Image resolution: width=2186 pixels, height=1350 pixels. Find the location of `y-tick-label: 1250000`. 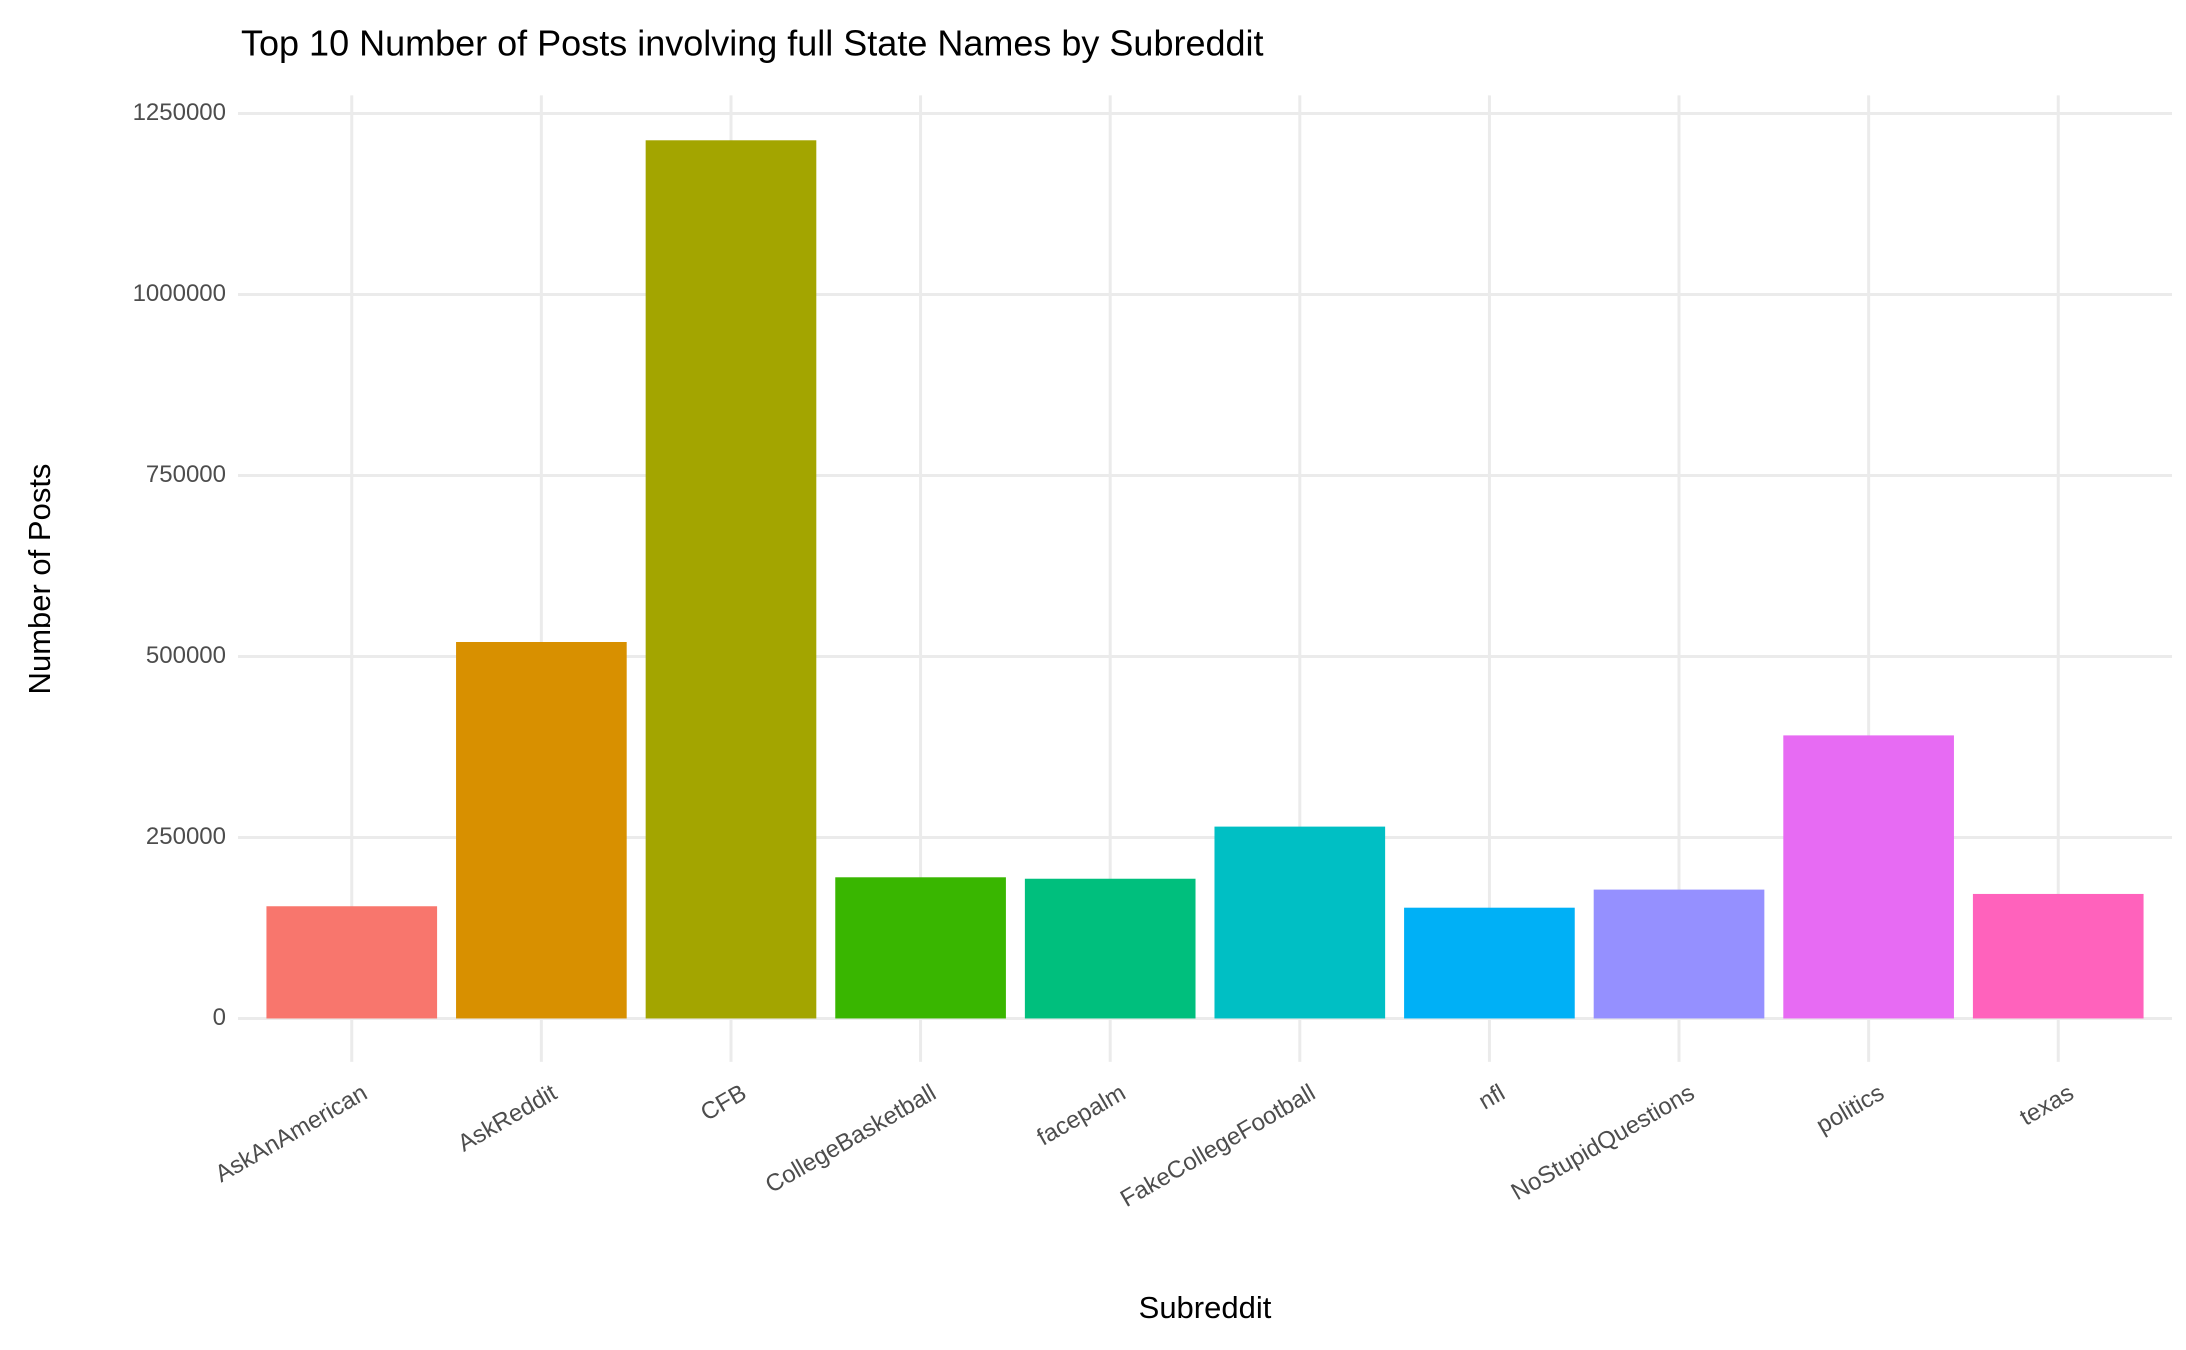

y-tick-label: 1250000 is located at coordinates (179, 112).